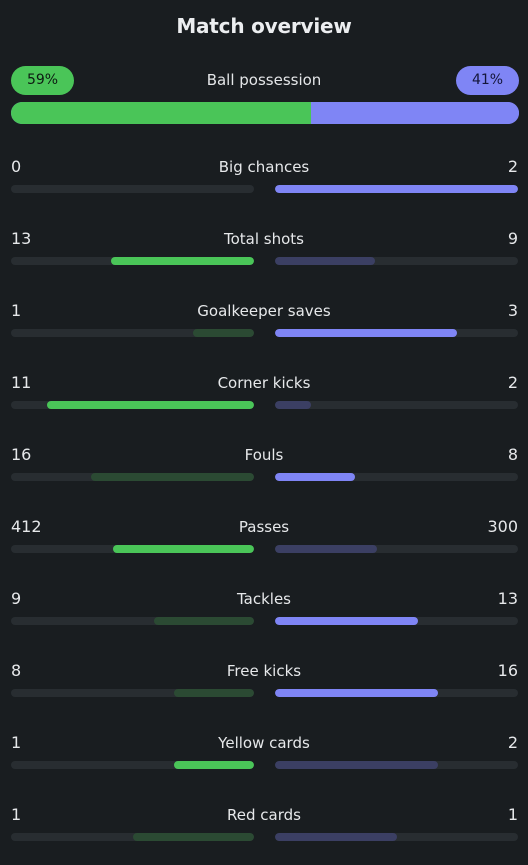  I want to click on stat-away-value: 300, so click(502, 526).